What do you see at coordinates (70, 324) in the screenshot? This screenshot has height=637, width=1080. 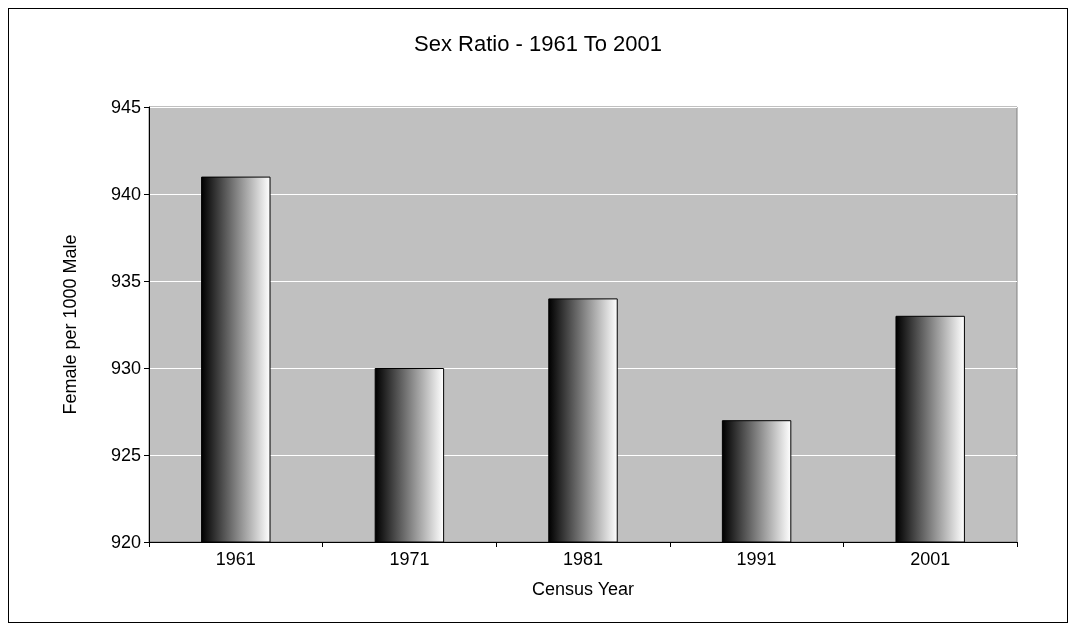 I see `y-axis-title: Female per 1000 Male` at bounding box center [70, 324].